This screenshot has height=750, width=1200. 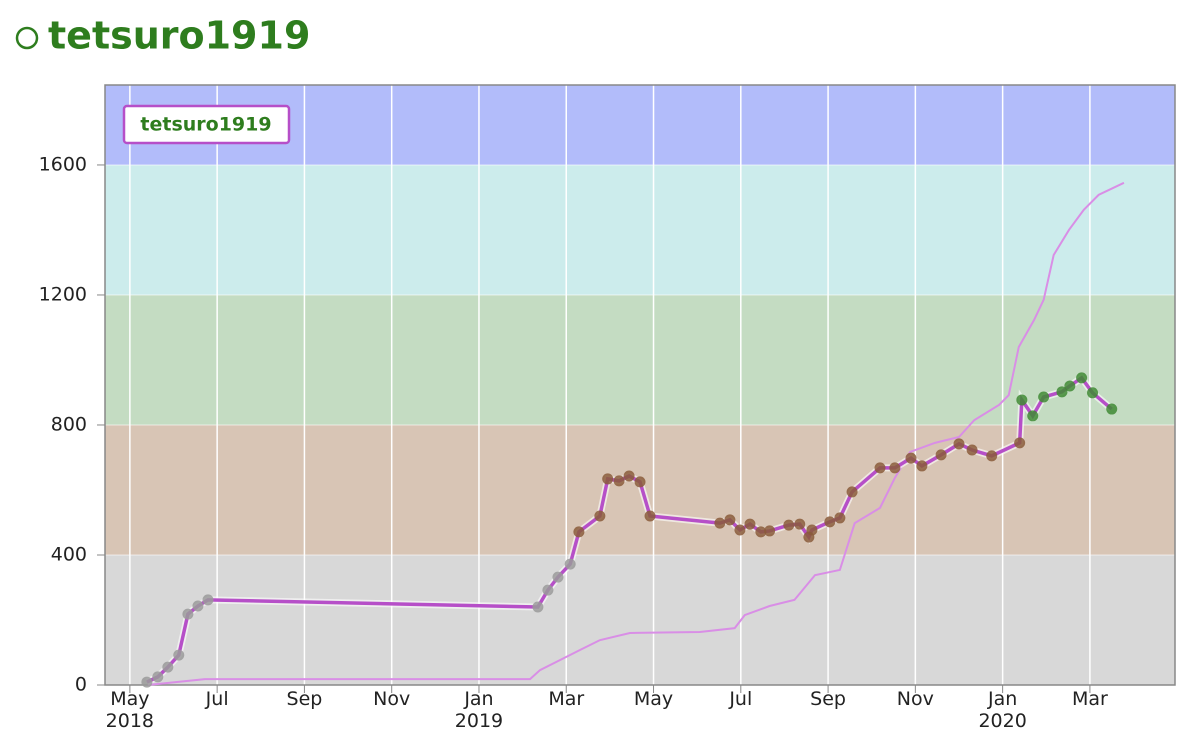 I want to click on legend-box, so click(x=206, y=124).